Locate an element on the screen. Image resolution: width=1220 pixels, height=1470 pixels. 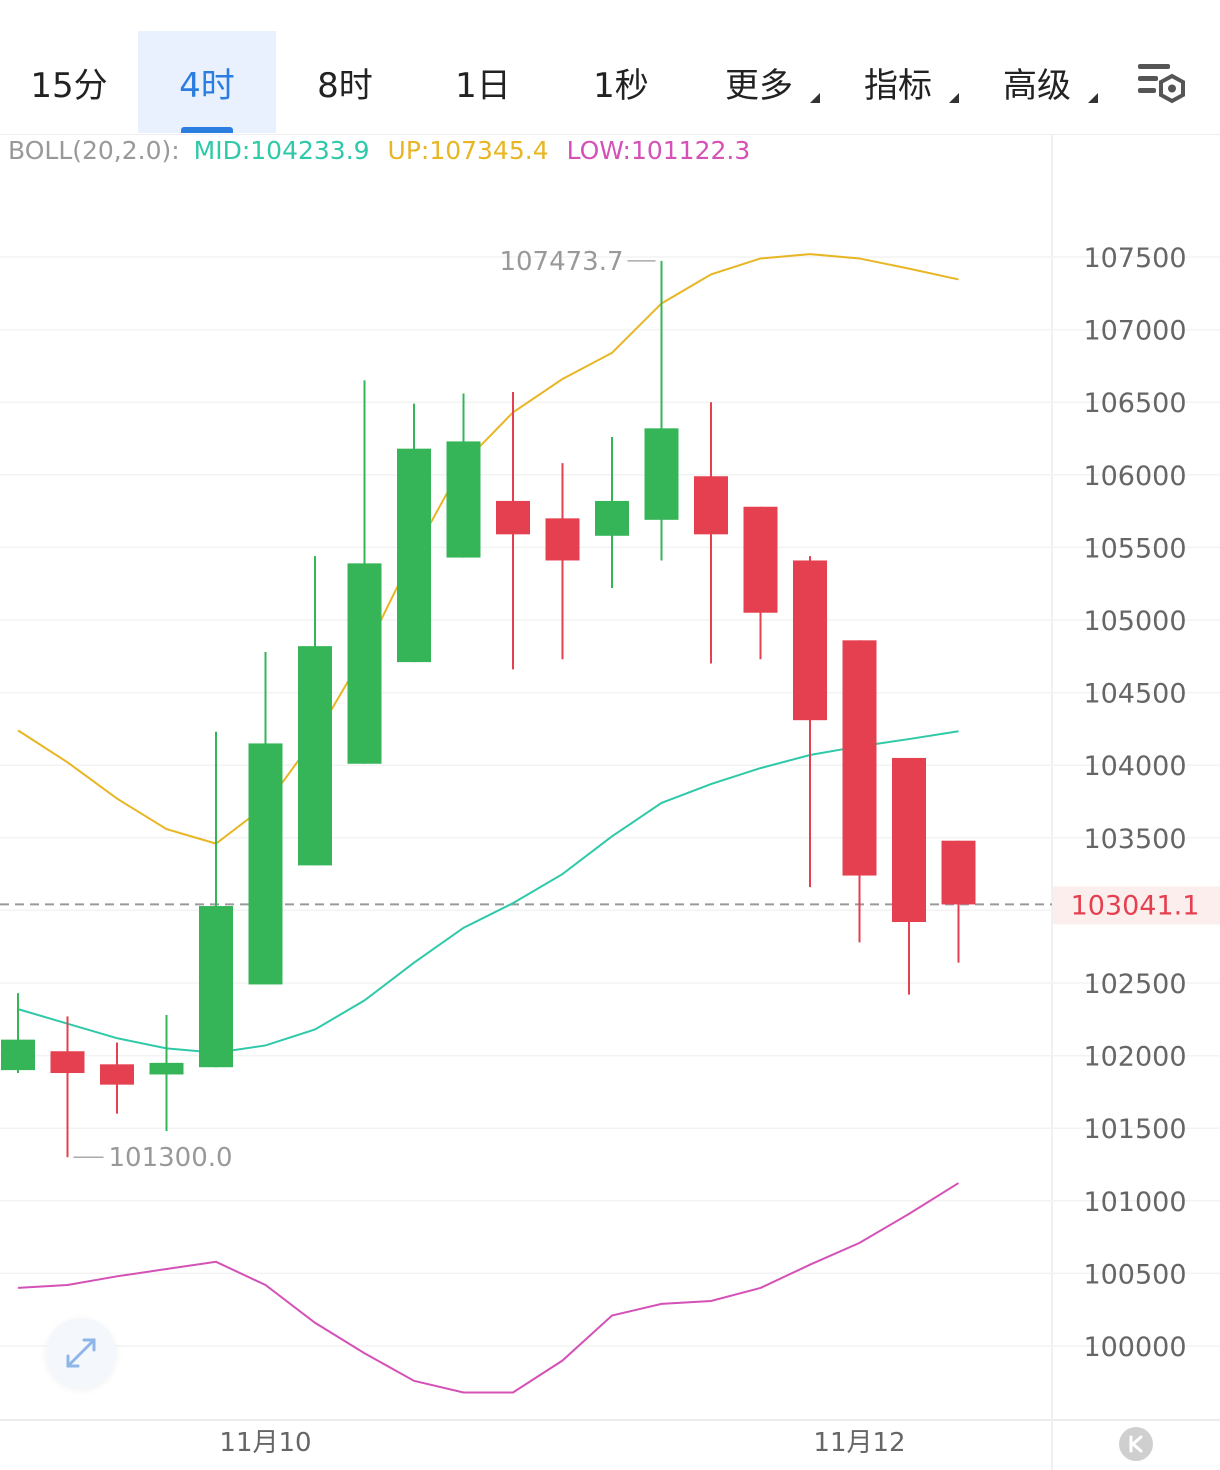
y-tick-label: 106000 is located at coordinates (1134, 476).